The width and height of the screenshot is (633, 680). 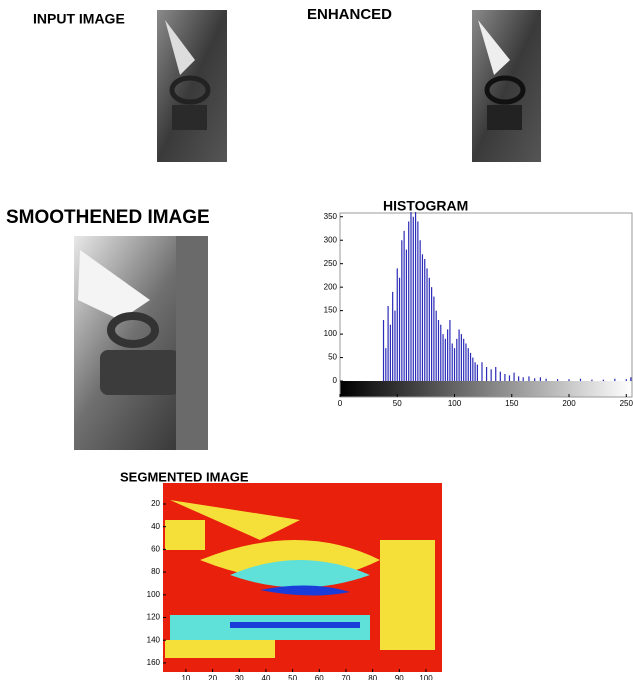 What do you see at coordinates (185, 677) in the screenshot?
I see `x-tick-label: 10` at bounding box center [185, 677].